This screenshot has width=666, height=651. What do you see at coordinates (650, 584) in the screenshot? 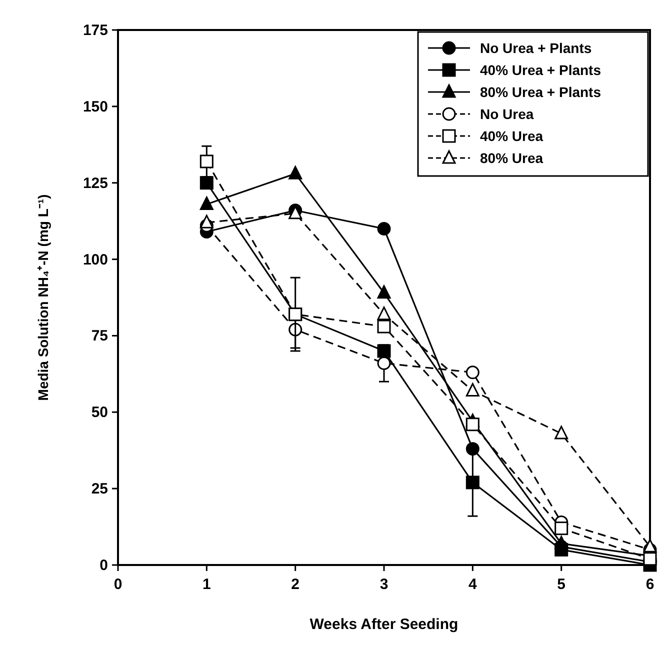
I see `x-tick-label: 6` at bounding box center [650, 584].